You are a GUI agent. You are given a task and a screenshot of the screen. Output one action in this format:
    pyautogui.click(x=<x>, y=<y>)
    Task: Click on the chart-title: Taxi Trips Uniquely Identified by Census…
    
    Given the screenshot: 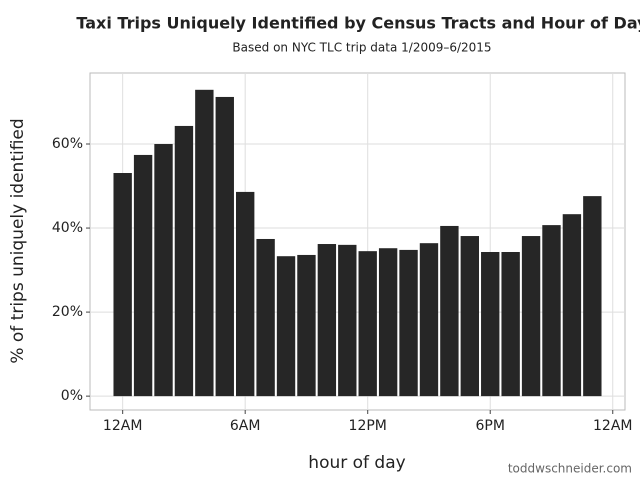 What is the action you would take?
    pyautogui.click(x=358, y=23)
    